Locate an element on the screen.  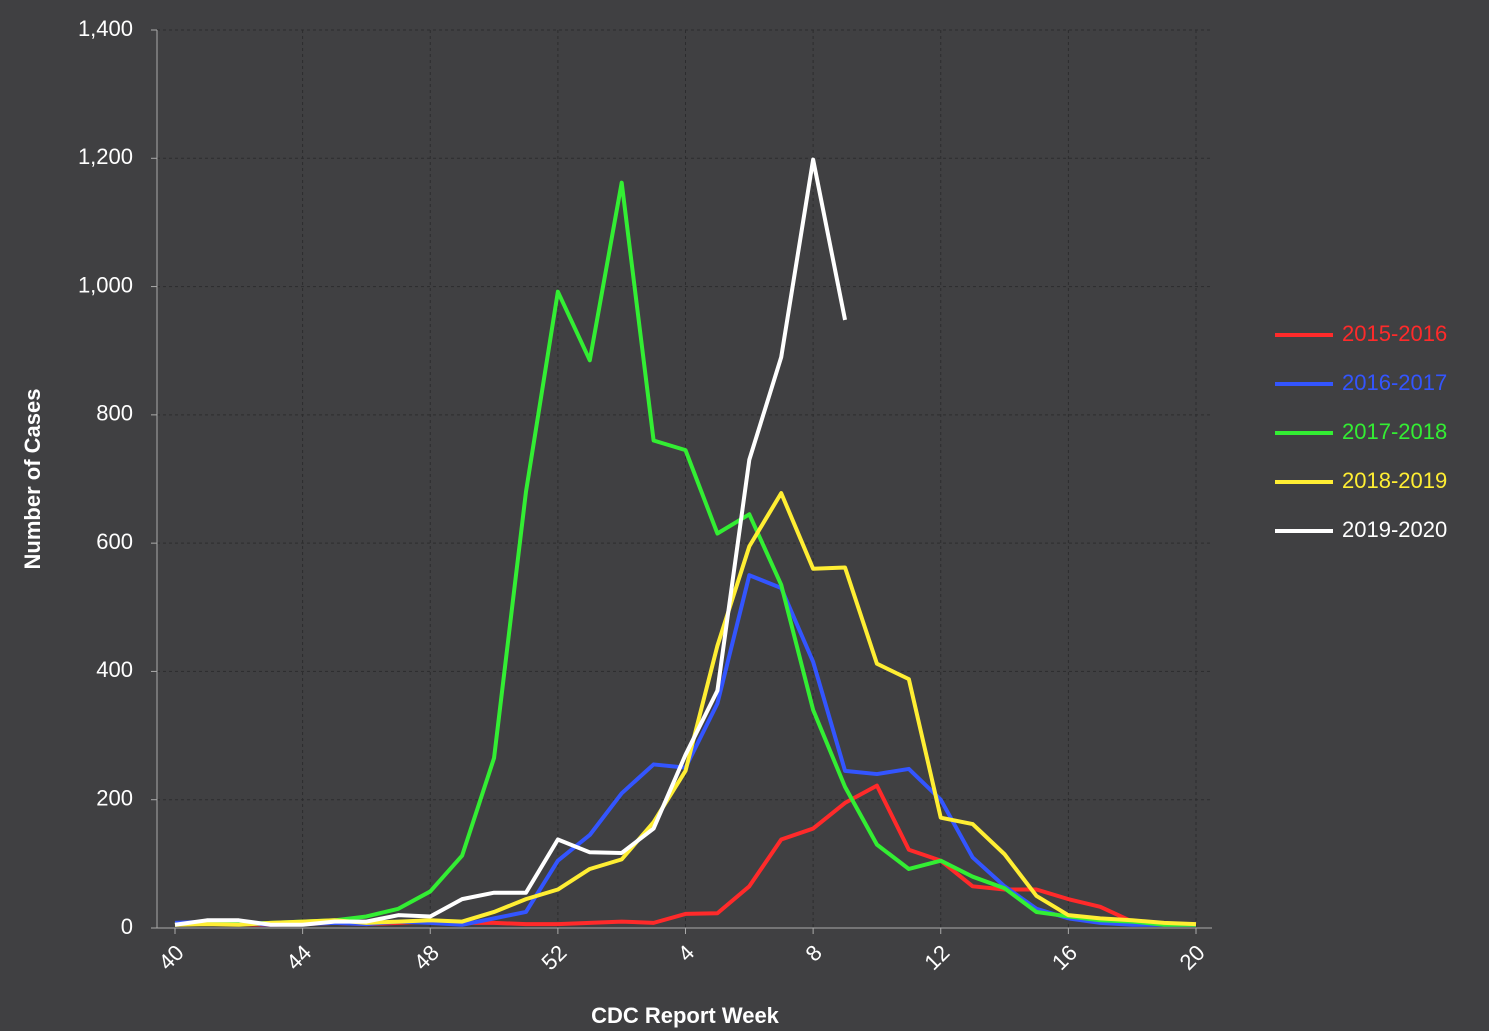
y-tick-label: 800 is located at coordinates (114, 413).